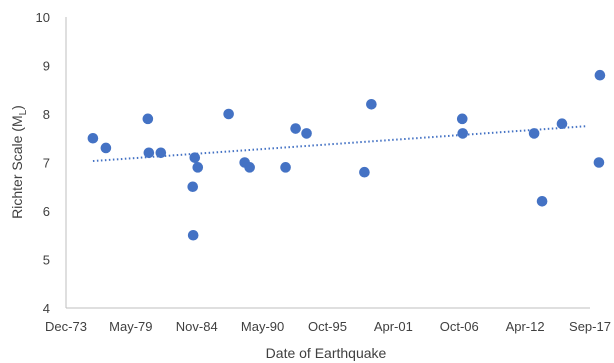 This screenshot has width=614, height=363. I want to click on x-tick-label: Oct-06, so click(459, 326).